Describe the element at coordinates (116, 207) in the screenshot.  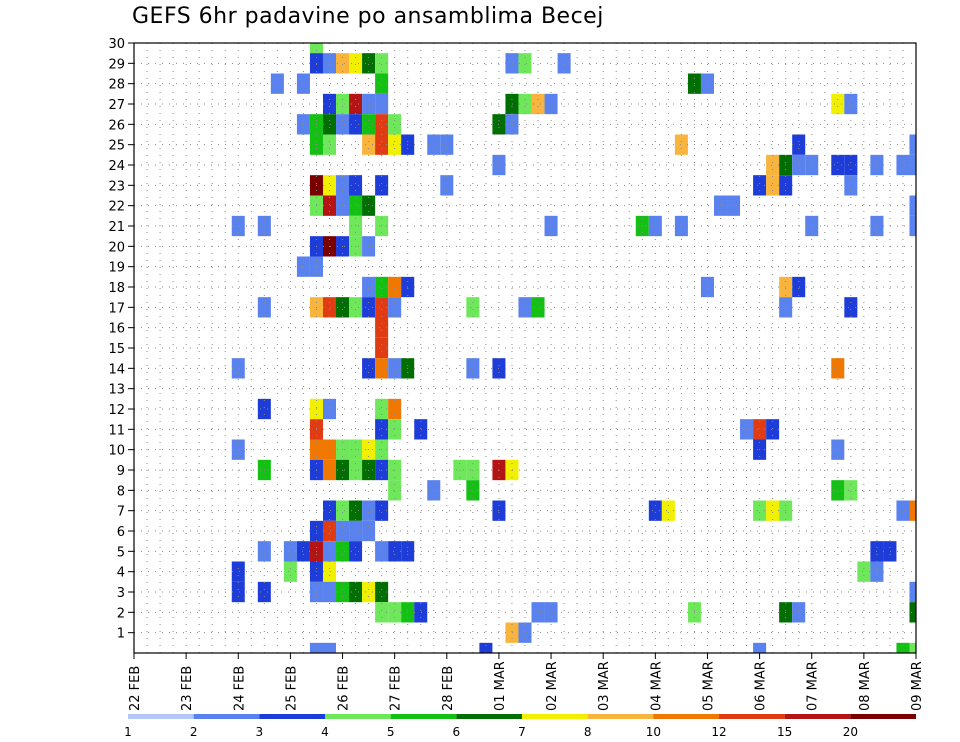
I see `y-tick-label: 22` at that location.